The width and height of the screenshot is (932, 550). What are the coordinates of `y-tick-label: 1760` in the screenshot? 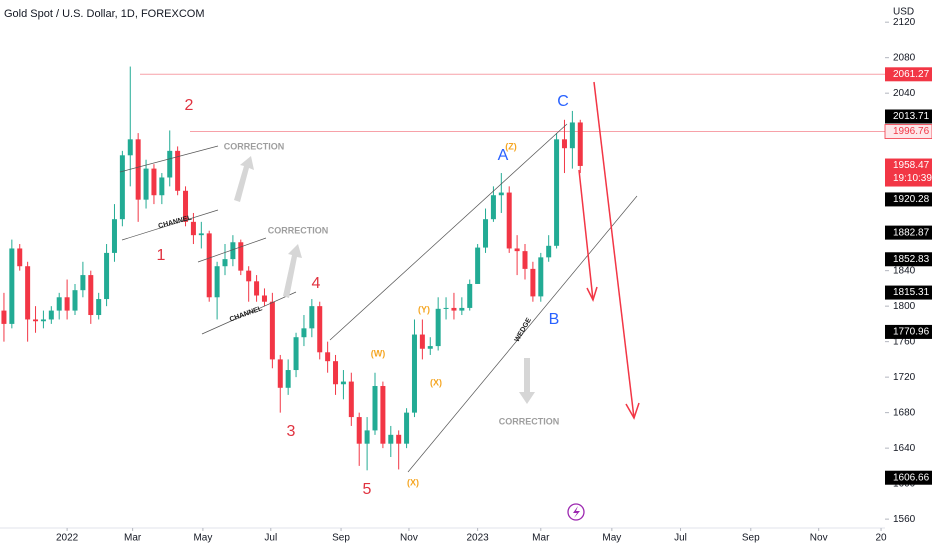 It's located at (904, 341).